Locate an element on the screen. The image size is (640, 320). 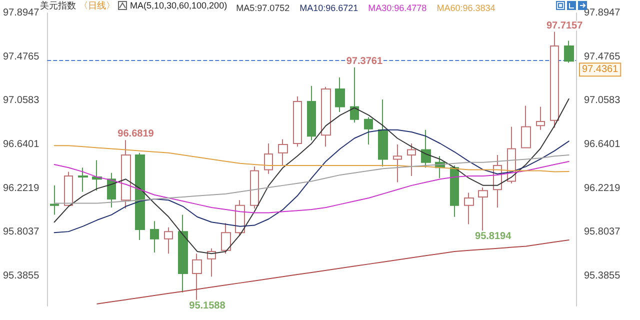
y2-tick-label: 95.3855 is located at coordinates (602, 276).